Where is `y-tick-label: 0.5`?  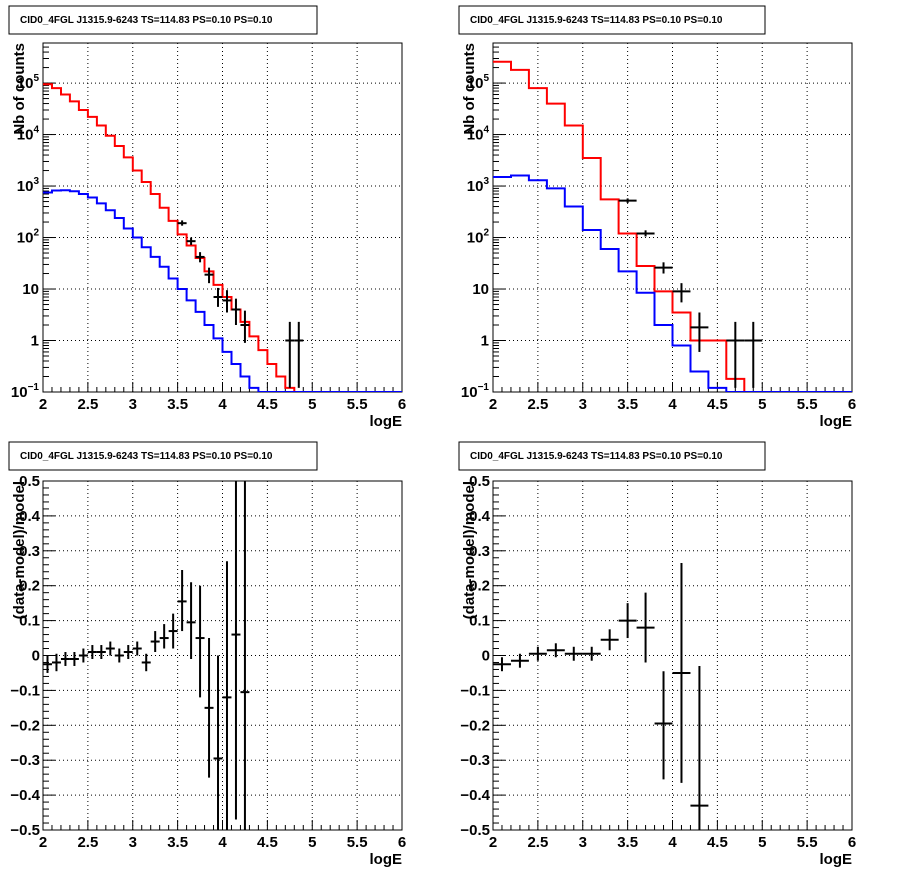
y-tick-label: 0.5 is located at coordinates (29, 481).